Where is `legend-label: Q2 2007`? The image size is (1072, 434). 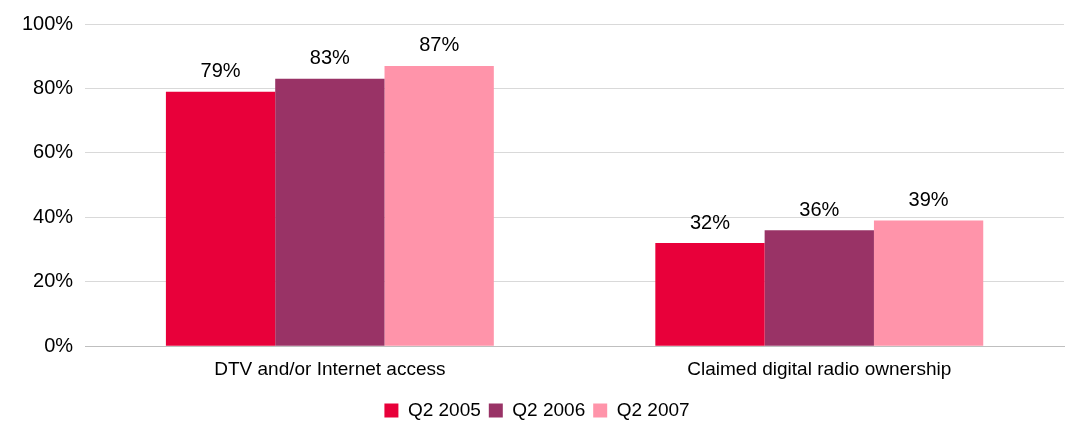 legend-label: Q2 2007 is located at coordinates (653, 409).